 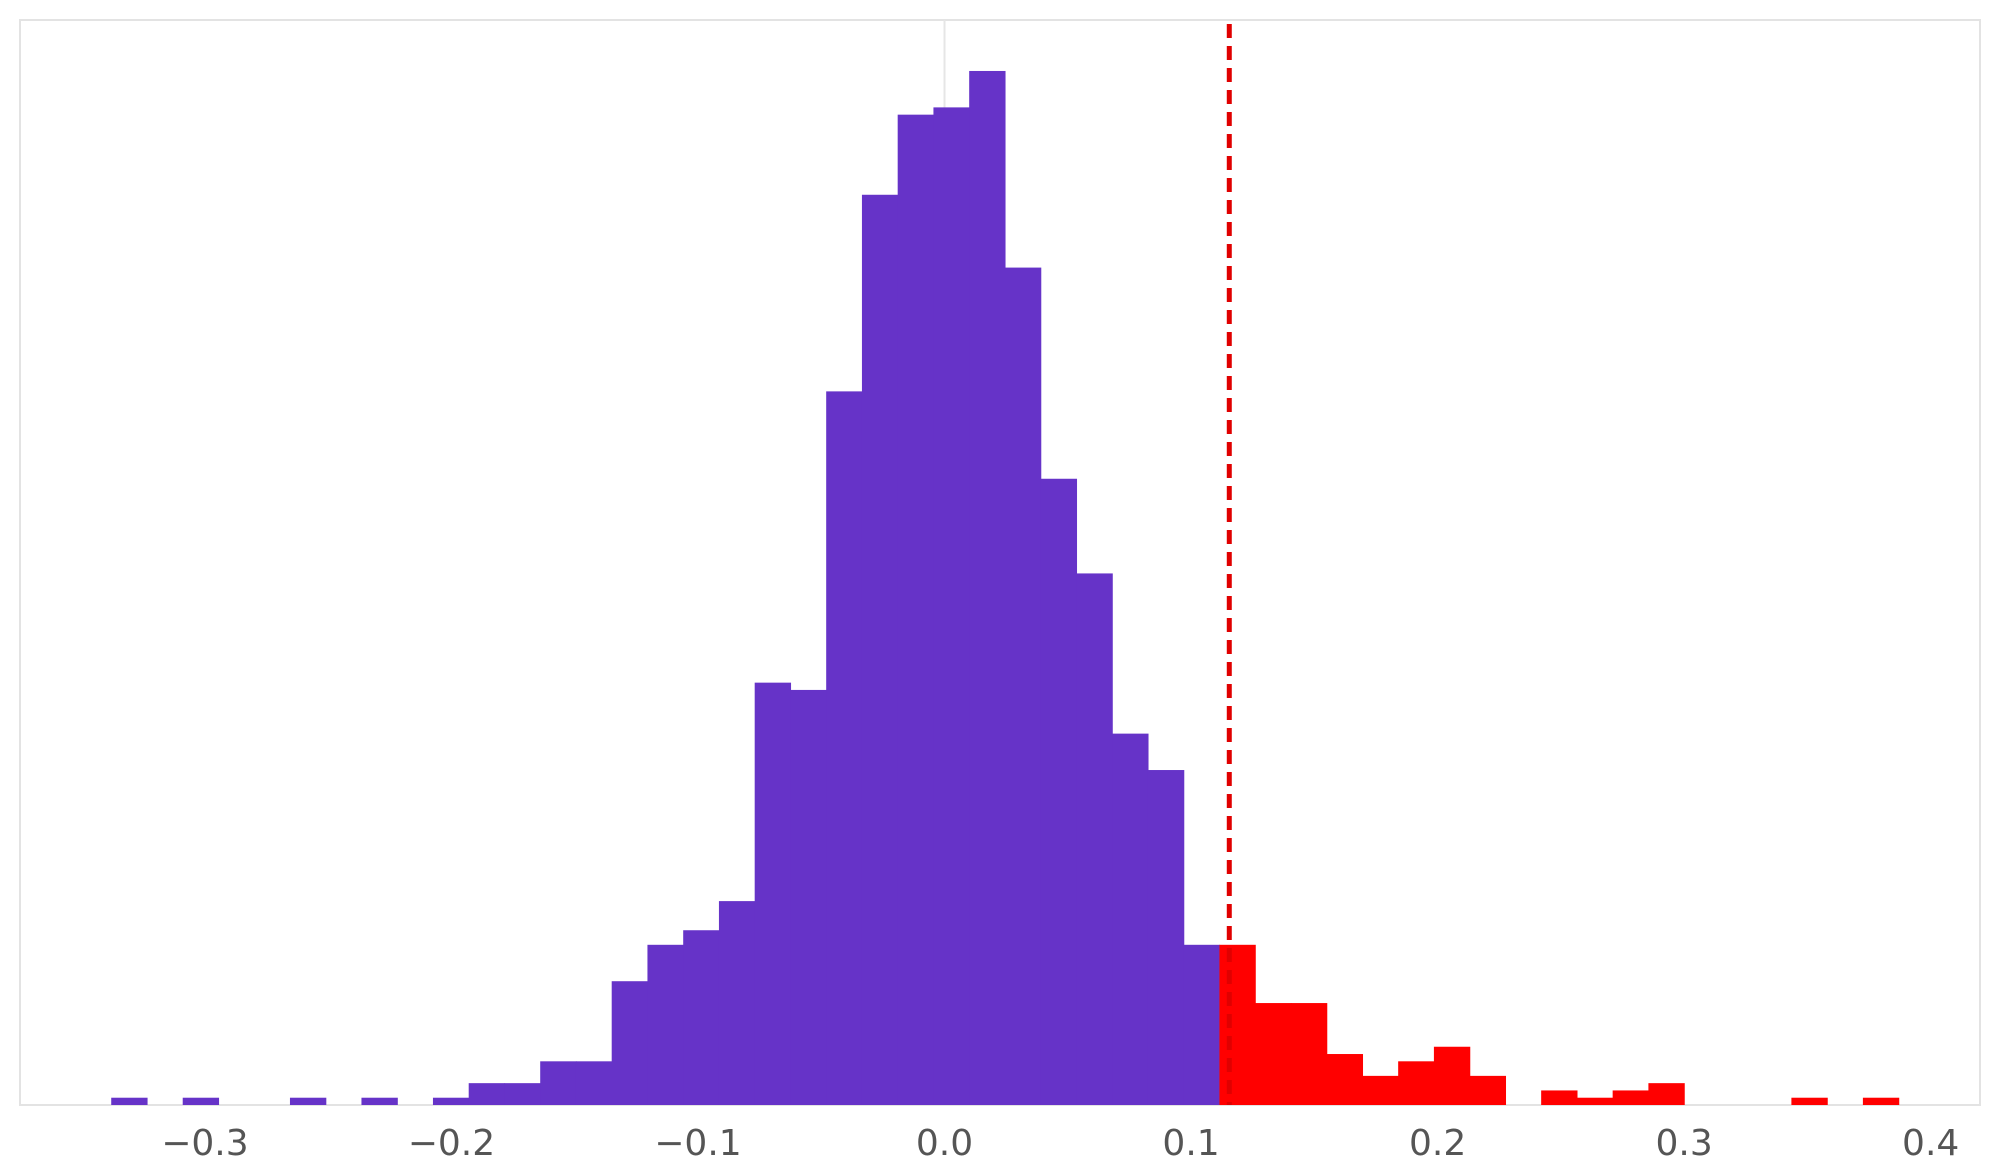 What do you see at coordinates (944, 1143) in the screenshot?
I see `x-tick-label-3: 0.0` at bounding box center [944, 1143].